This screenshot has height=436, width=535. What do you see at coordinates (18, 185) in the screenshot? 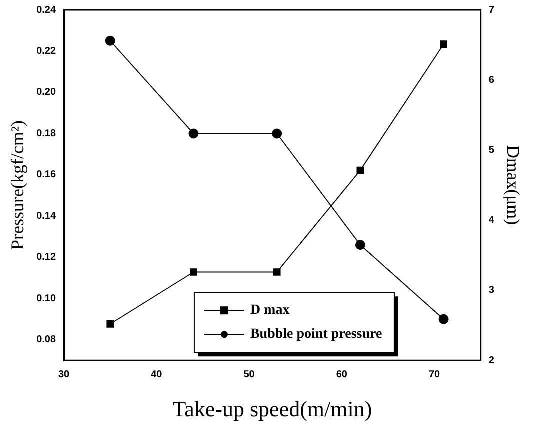
I see `y-axis-title: Pressure(kgf/cm²)` at bounding box center [18, 185].